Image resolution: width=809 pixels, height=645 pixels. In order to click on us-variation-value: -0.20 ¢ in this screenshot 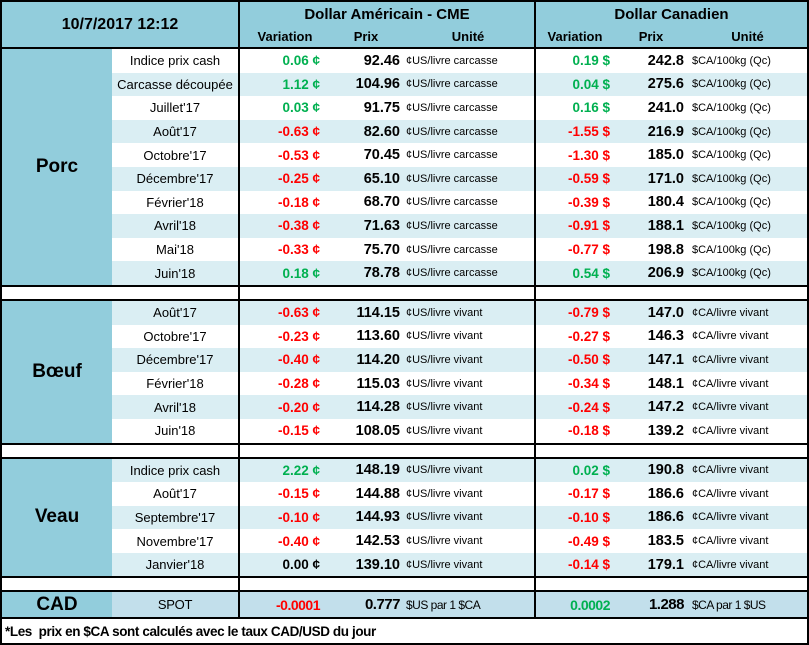, I will do `click(298, 407)`.